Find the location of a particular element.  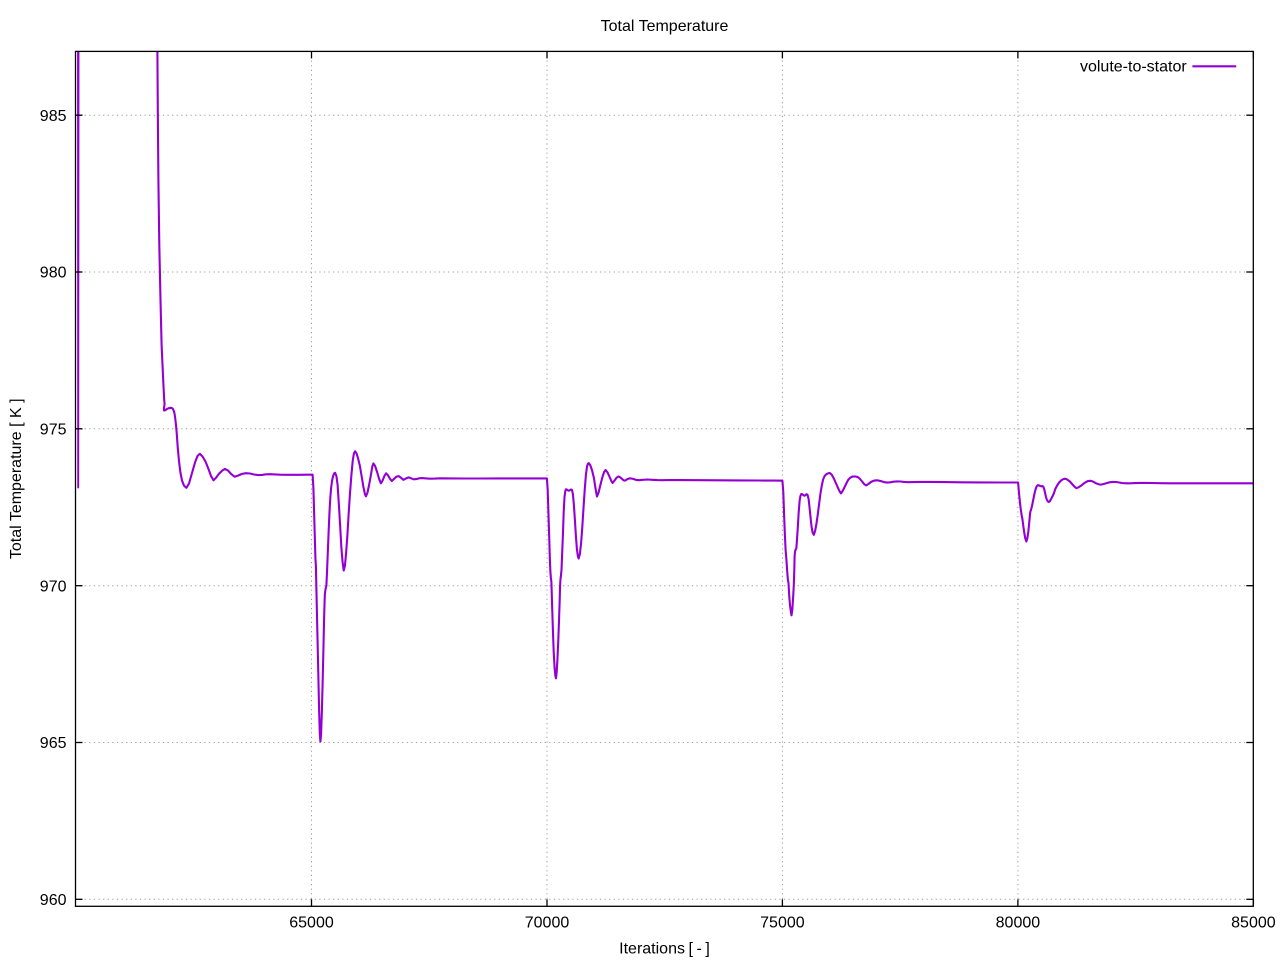

svg-text: 970 is located at coordinates (53, 586).